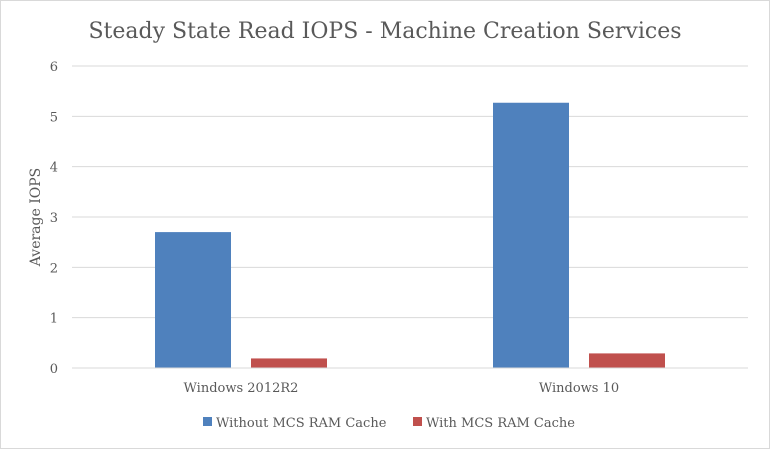  What do you see at coordinates (500, 423) in the screenshot?
I see `legend-label-with-cache: With MCS RAM Cache` at bounding box center [500, 423].